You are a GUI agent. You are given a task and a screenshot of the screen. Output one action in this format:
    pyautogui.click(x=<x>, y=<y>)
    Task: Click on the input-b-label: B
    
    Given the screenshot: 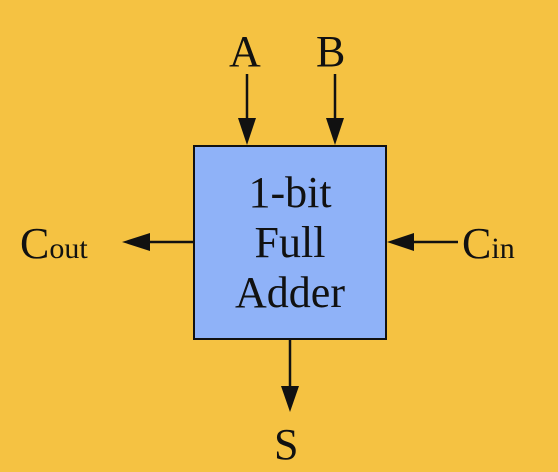 What is the action you would take?
    pyautogui.click(x=331, y=51)
    